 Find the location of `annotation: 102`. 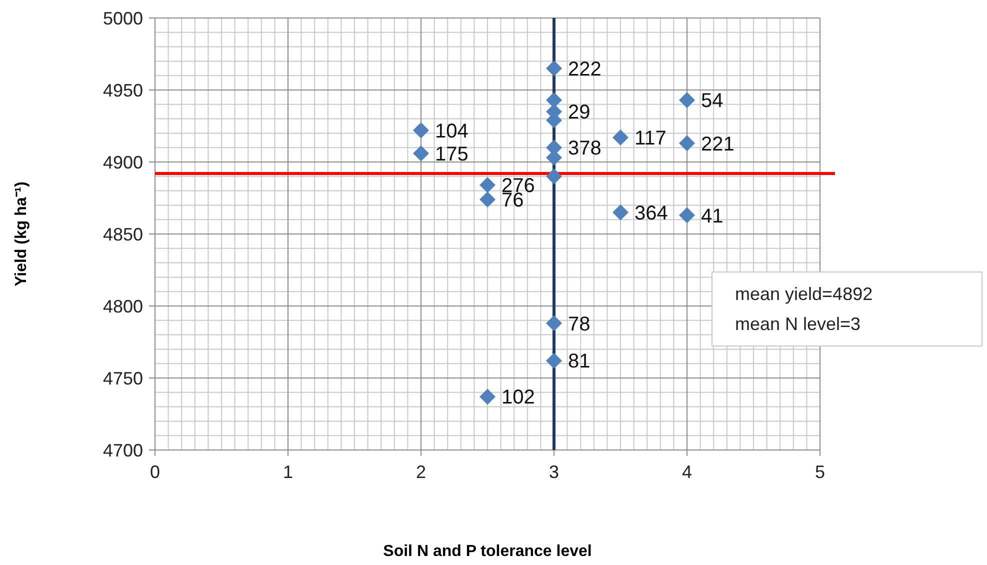

annotation: 102 is located at coordinates (518, 397).